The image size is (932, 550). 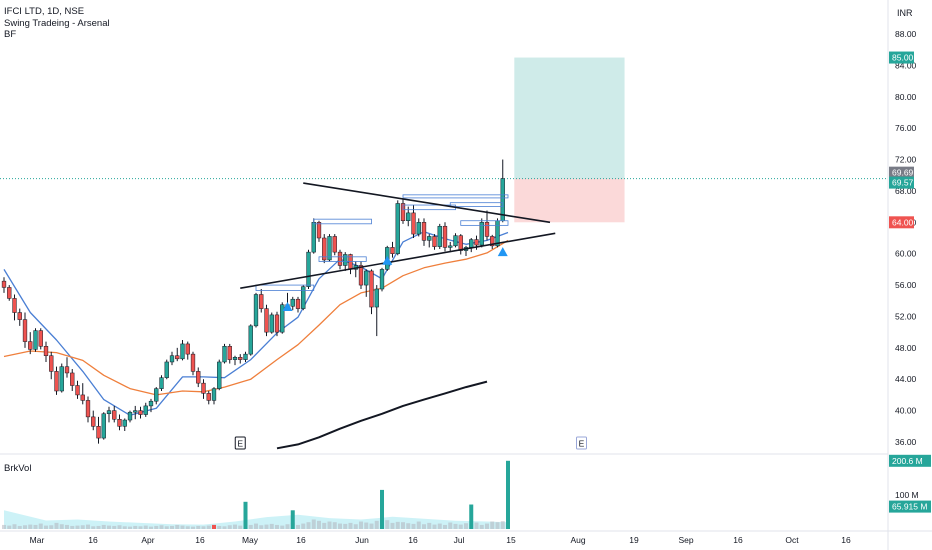 I want to click on price-tag-label: 69.57, so click(x=903, y=183).